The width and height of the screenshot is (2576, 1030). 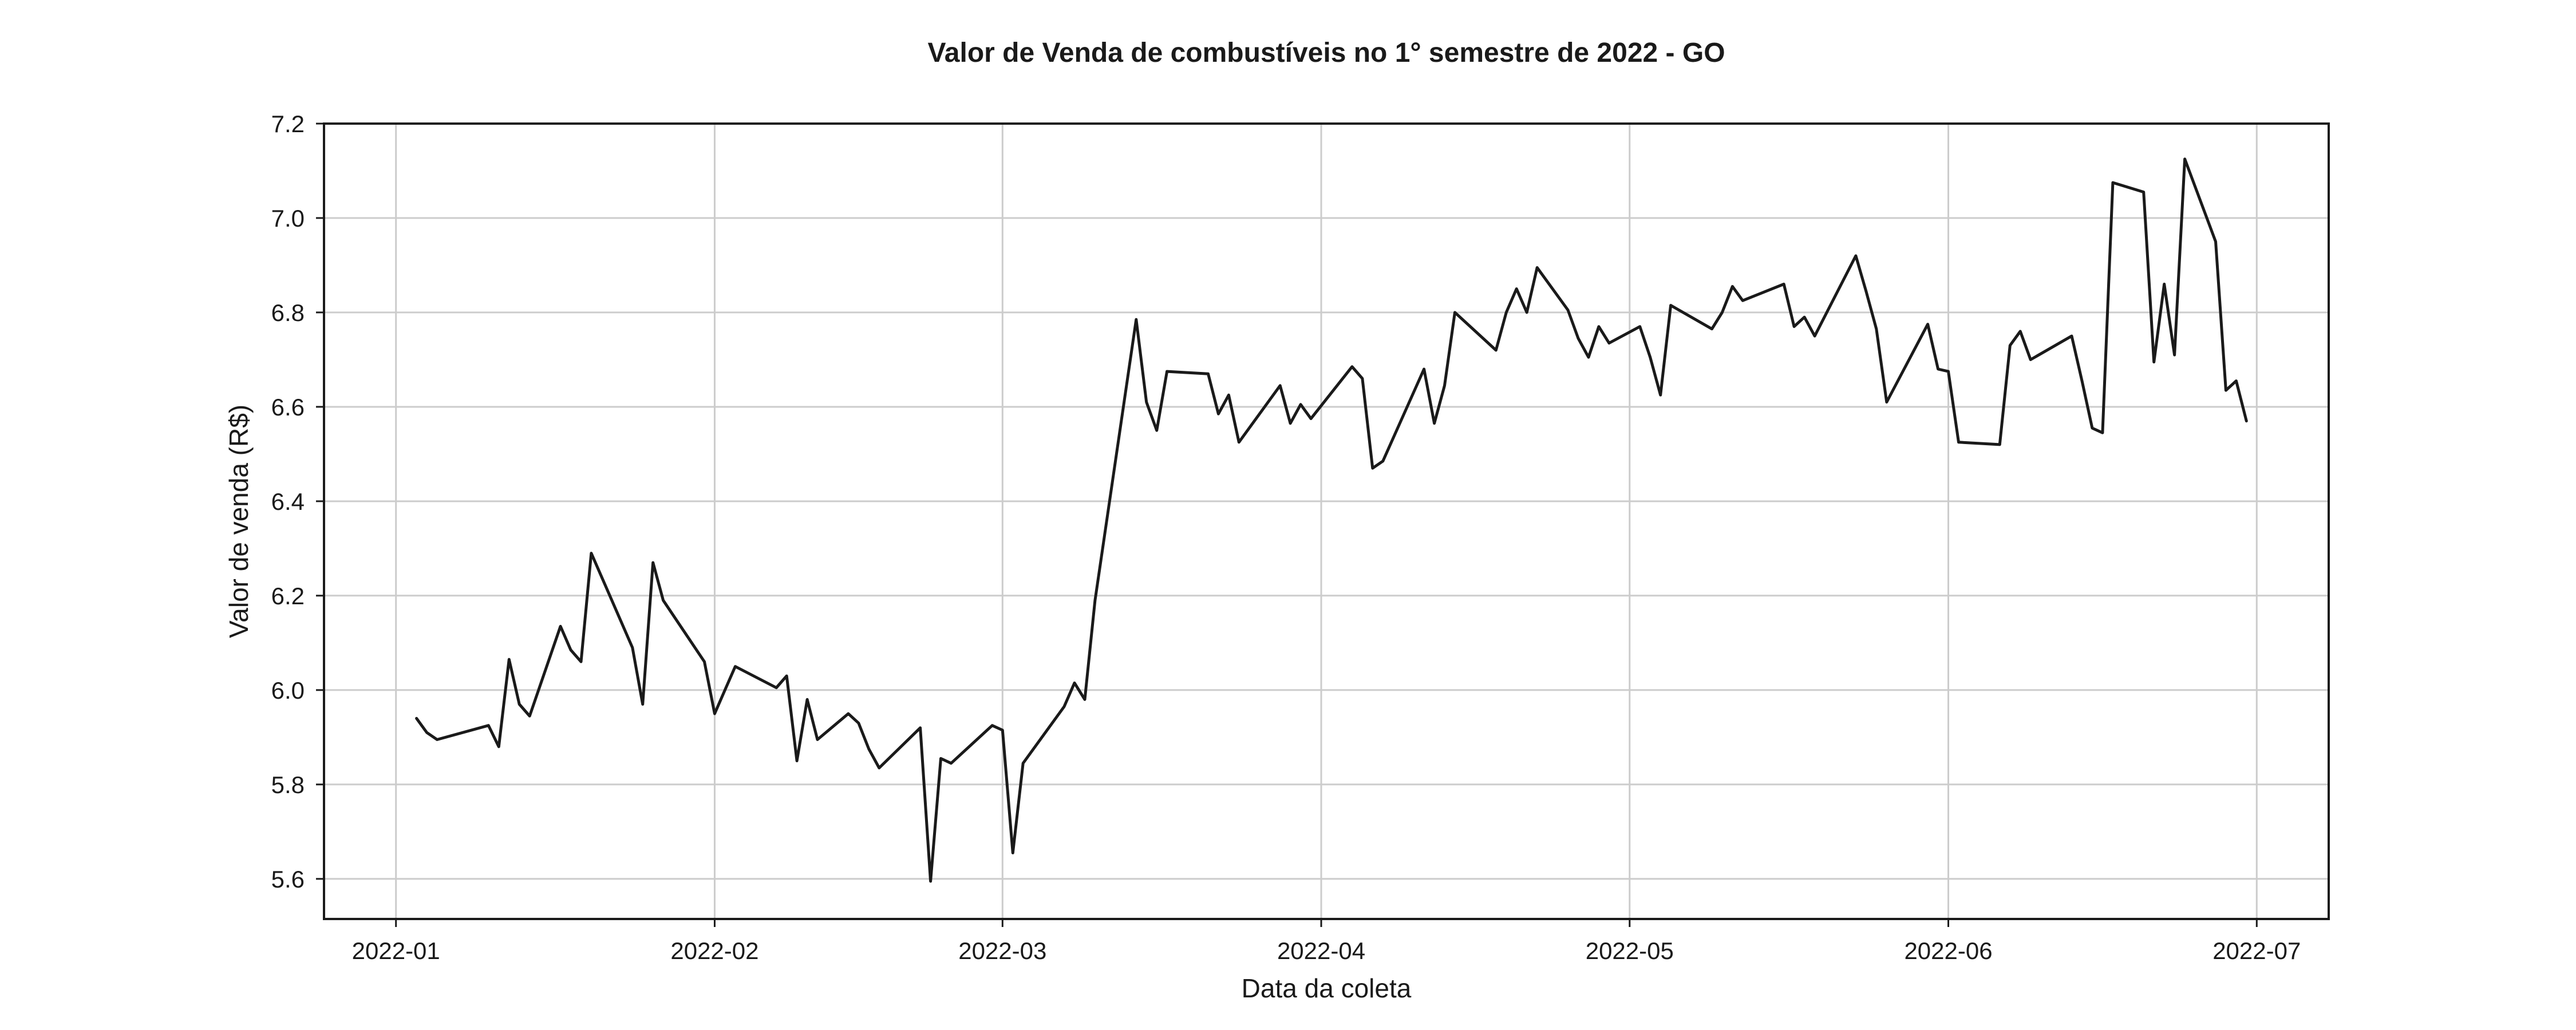 What do you see at coordinates (288, 690) in the screenshot?
I see `y-tick-label: 6.0` at bounding box center [288, 690].